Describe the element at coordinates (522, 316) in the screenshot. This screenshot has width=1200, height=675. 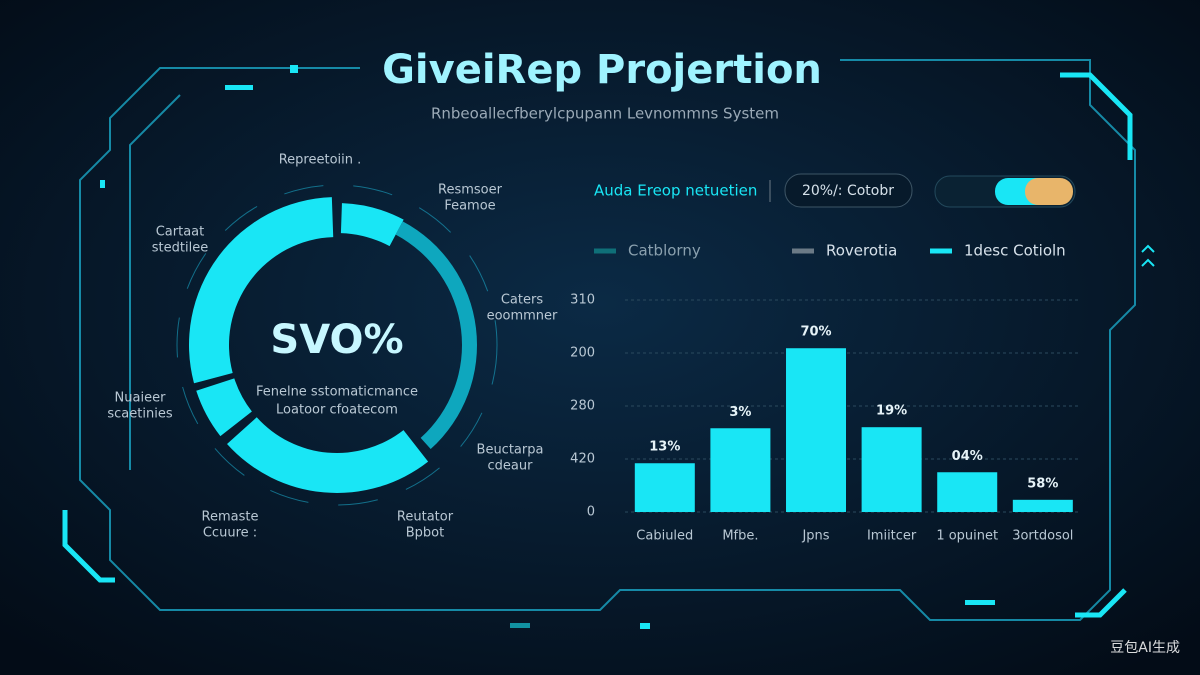
I see `donut-label: eoommner` at that location.